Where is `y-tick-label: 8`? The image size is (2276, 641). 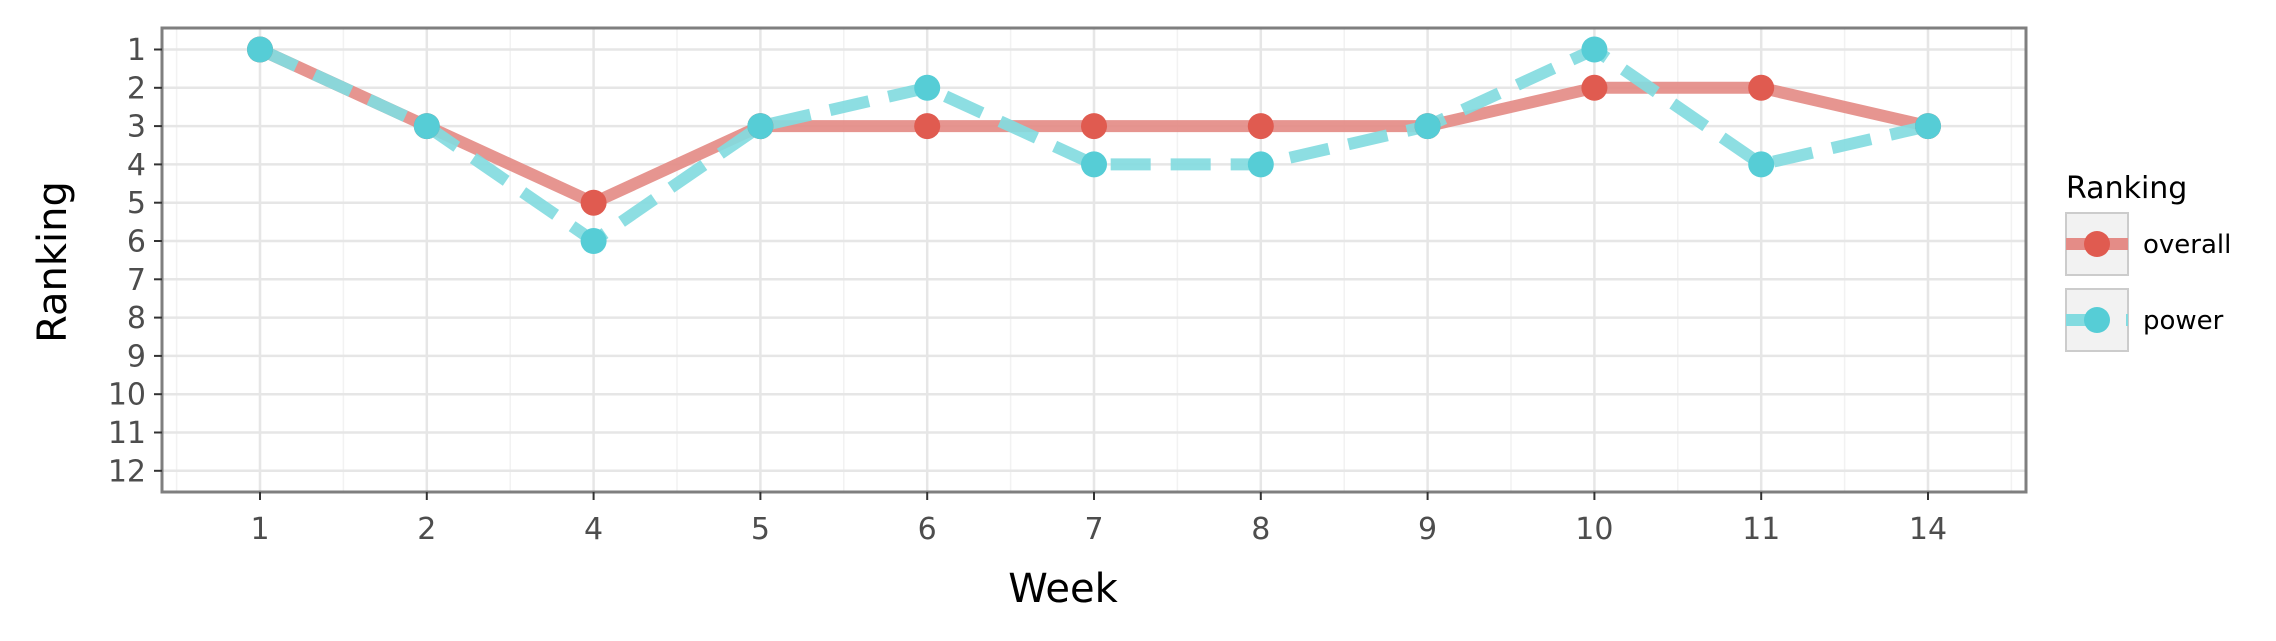
y-tick-label: 8 is located at coordinates (136, 318).